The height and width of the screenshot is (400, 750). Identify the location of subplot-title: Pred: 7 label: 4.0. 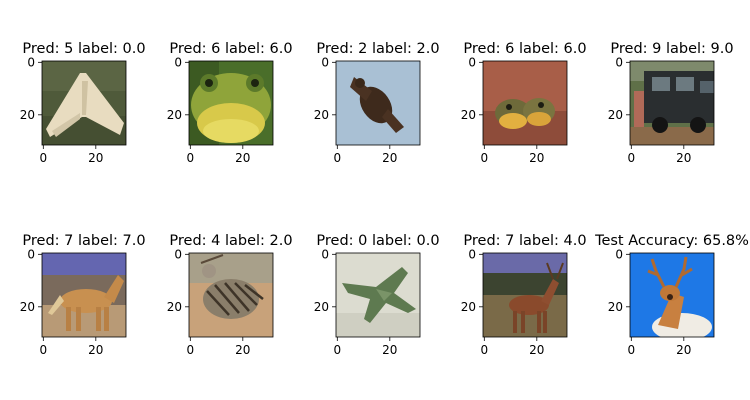
(524, 241).